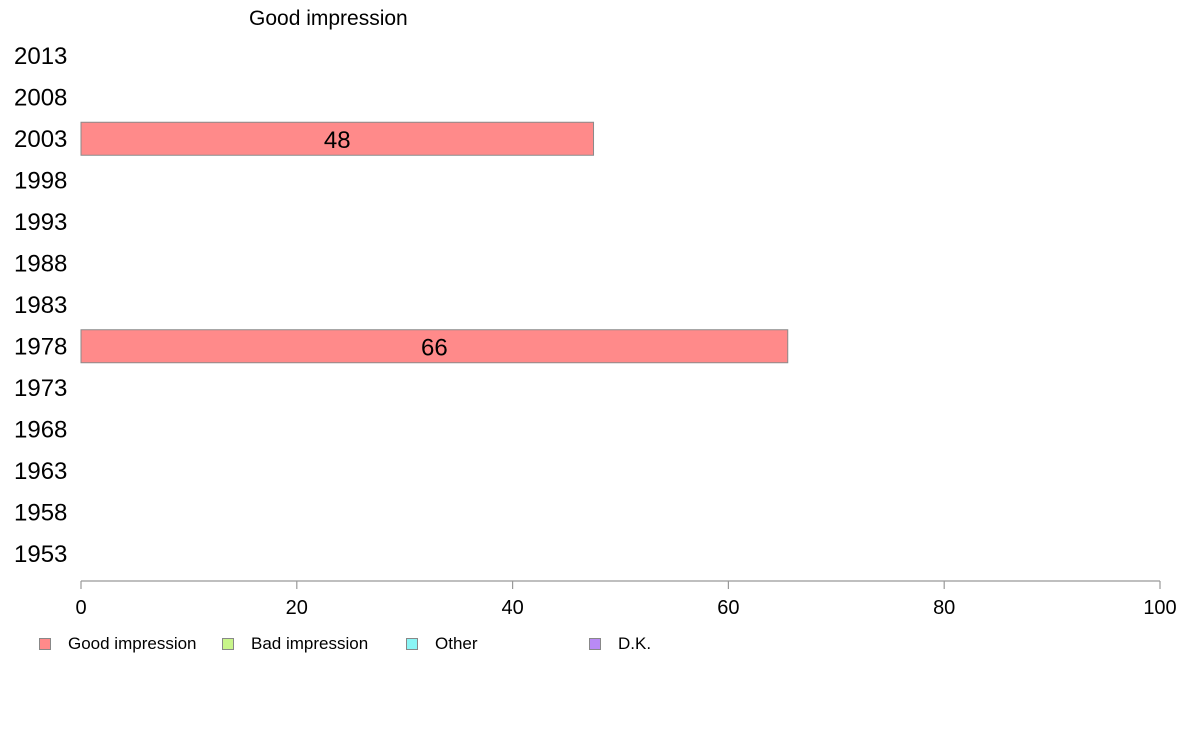  I want to click on legend-label: D.K., so click(635, 643).